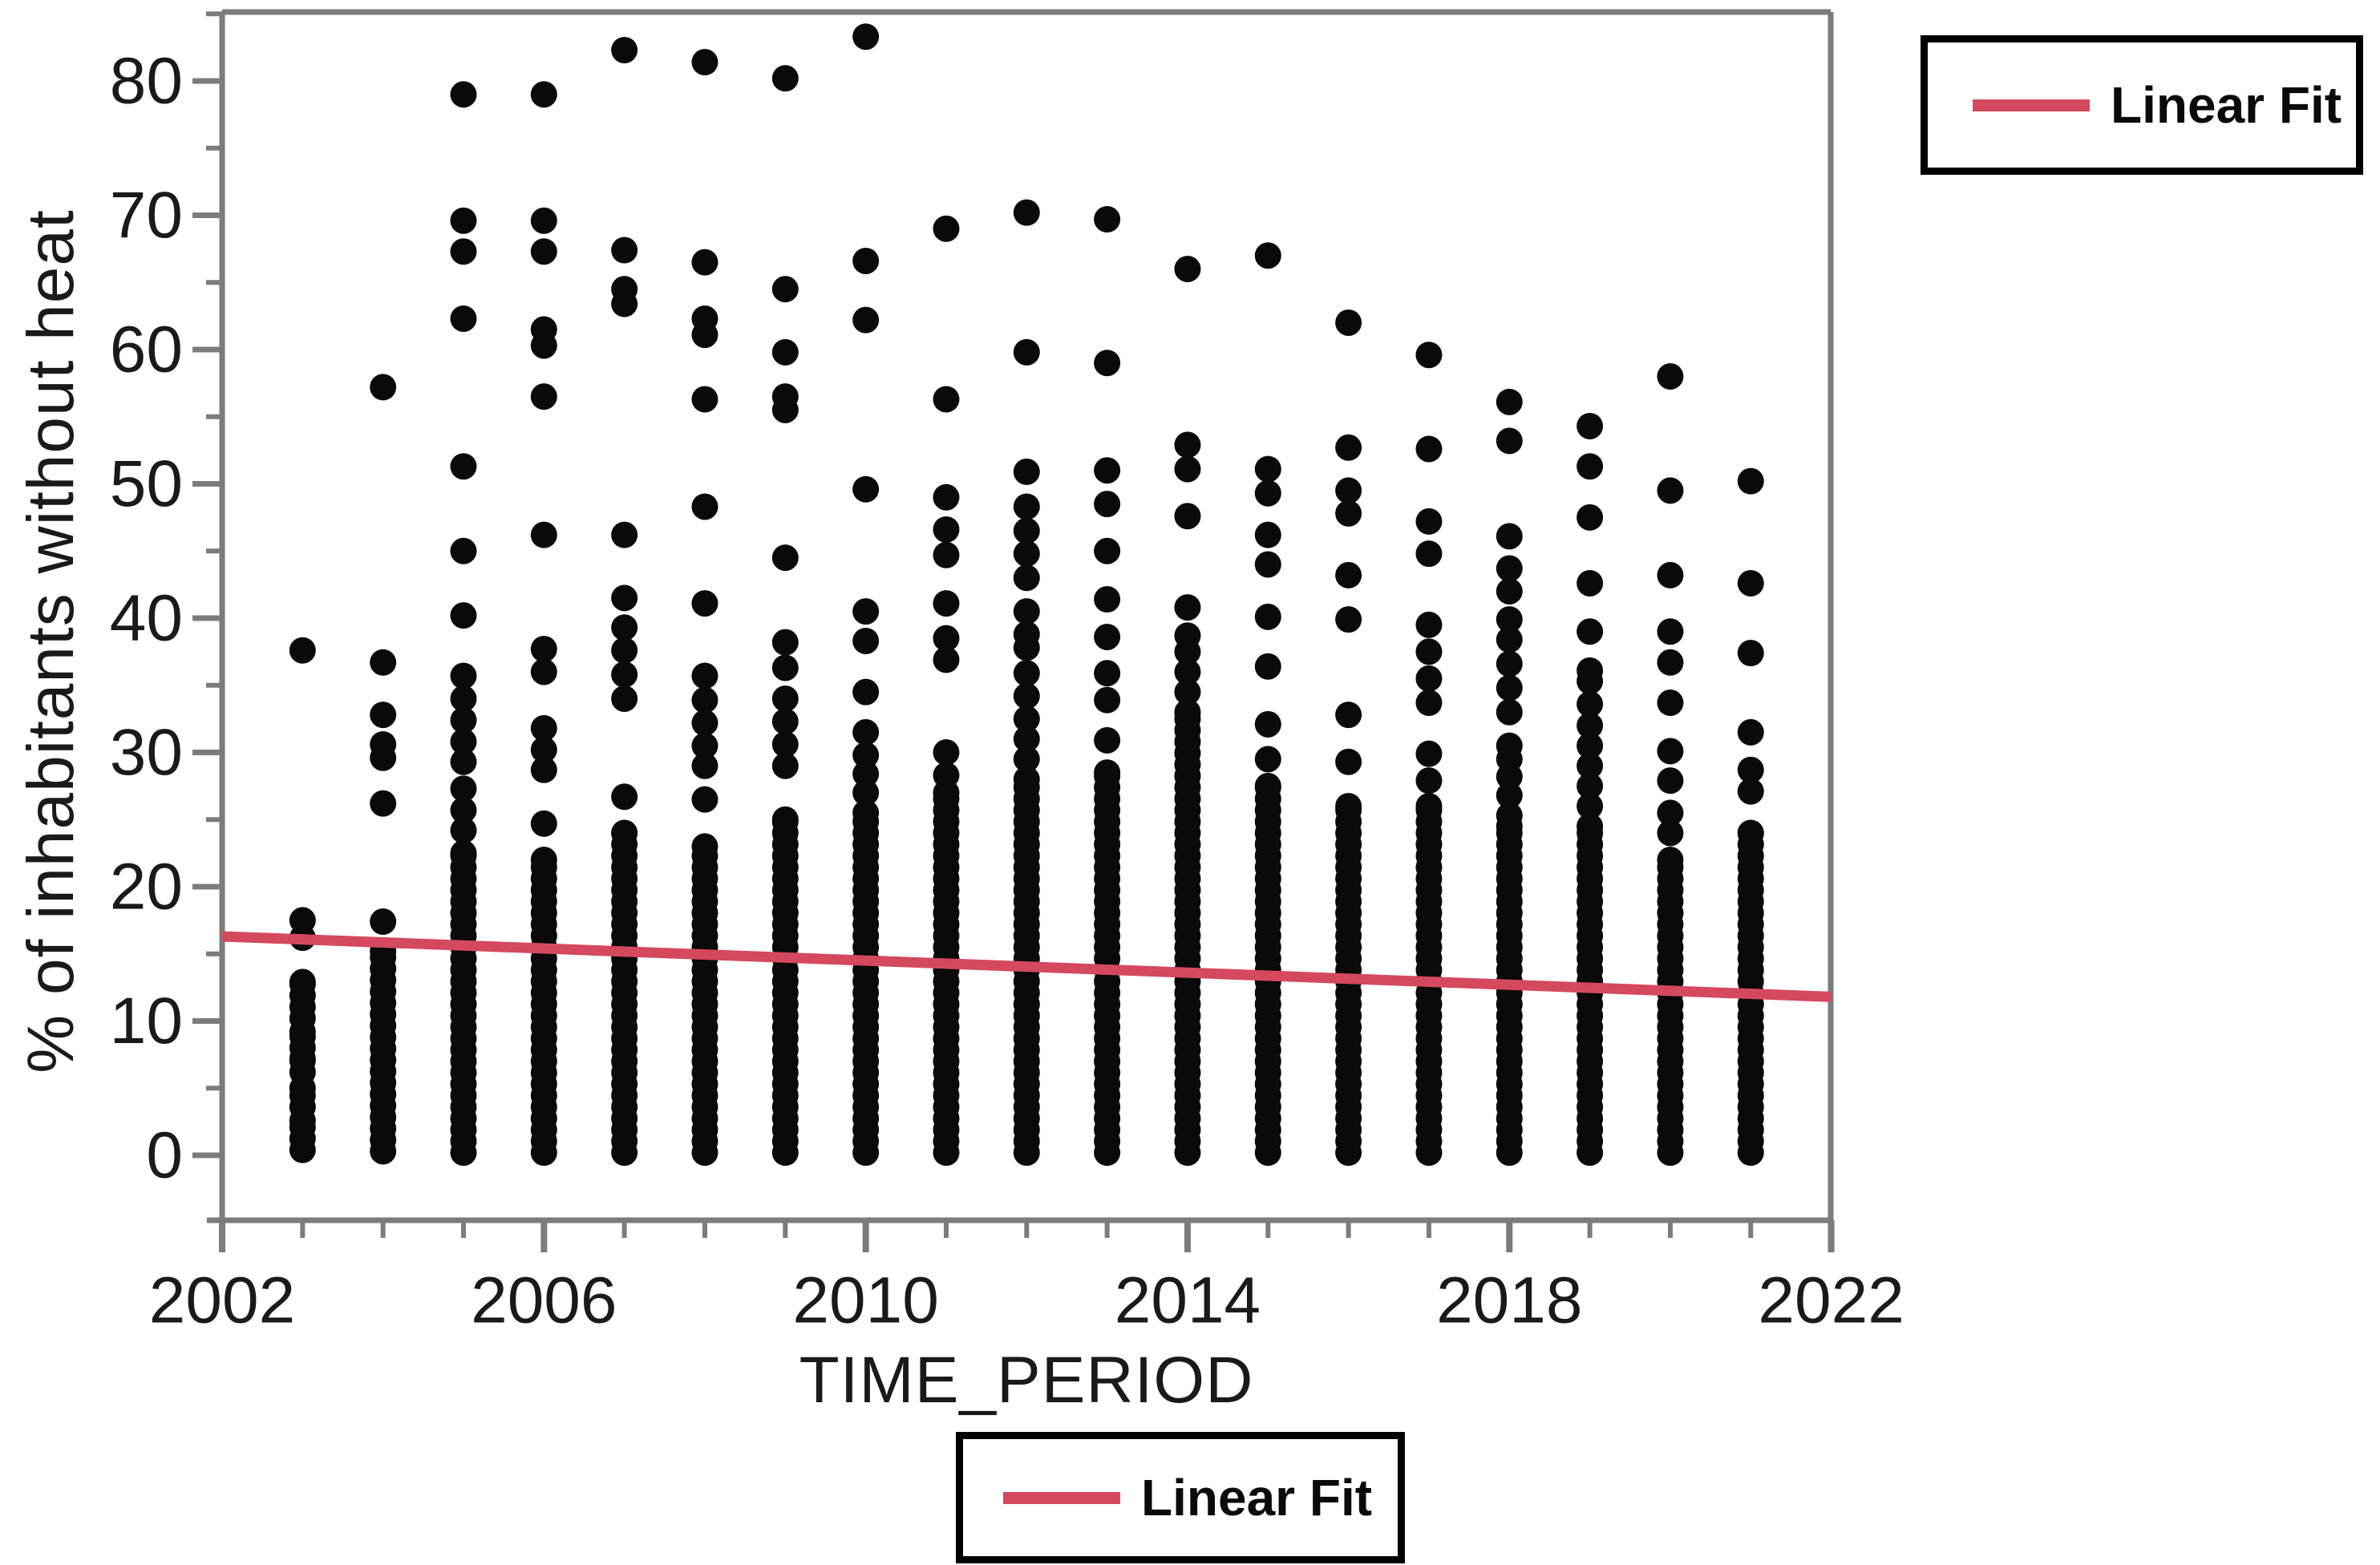  I want to click on y-axis-ticks: 0 10 20 30 40 50 60 70 80, so click(166, 601).